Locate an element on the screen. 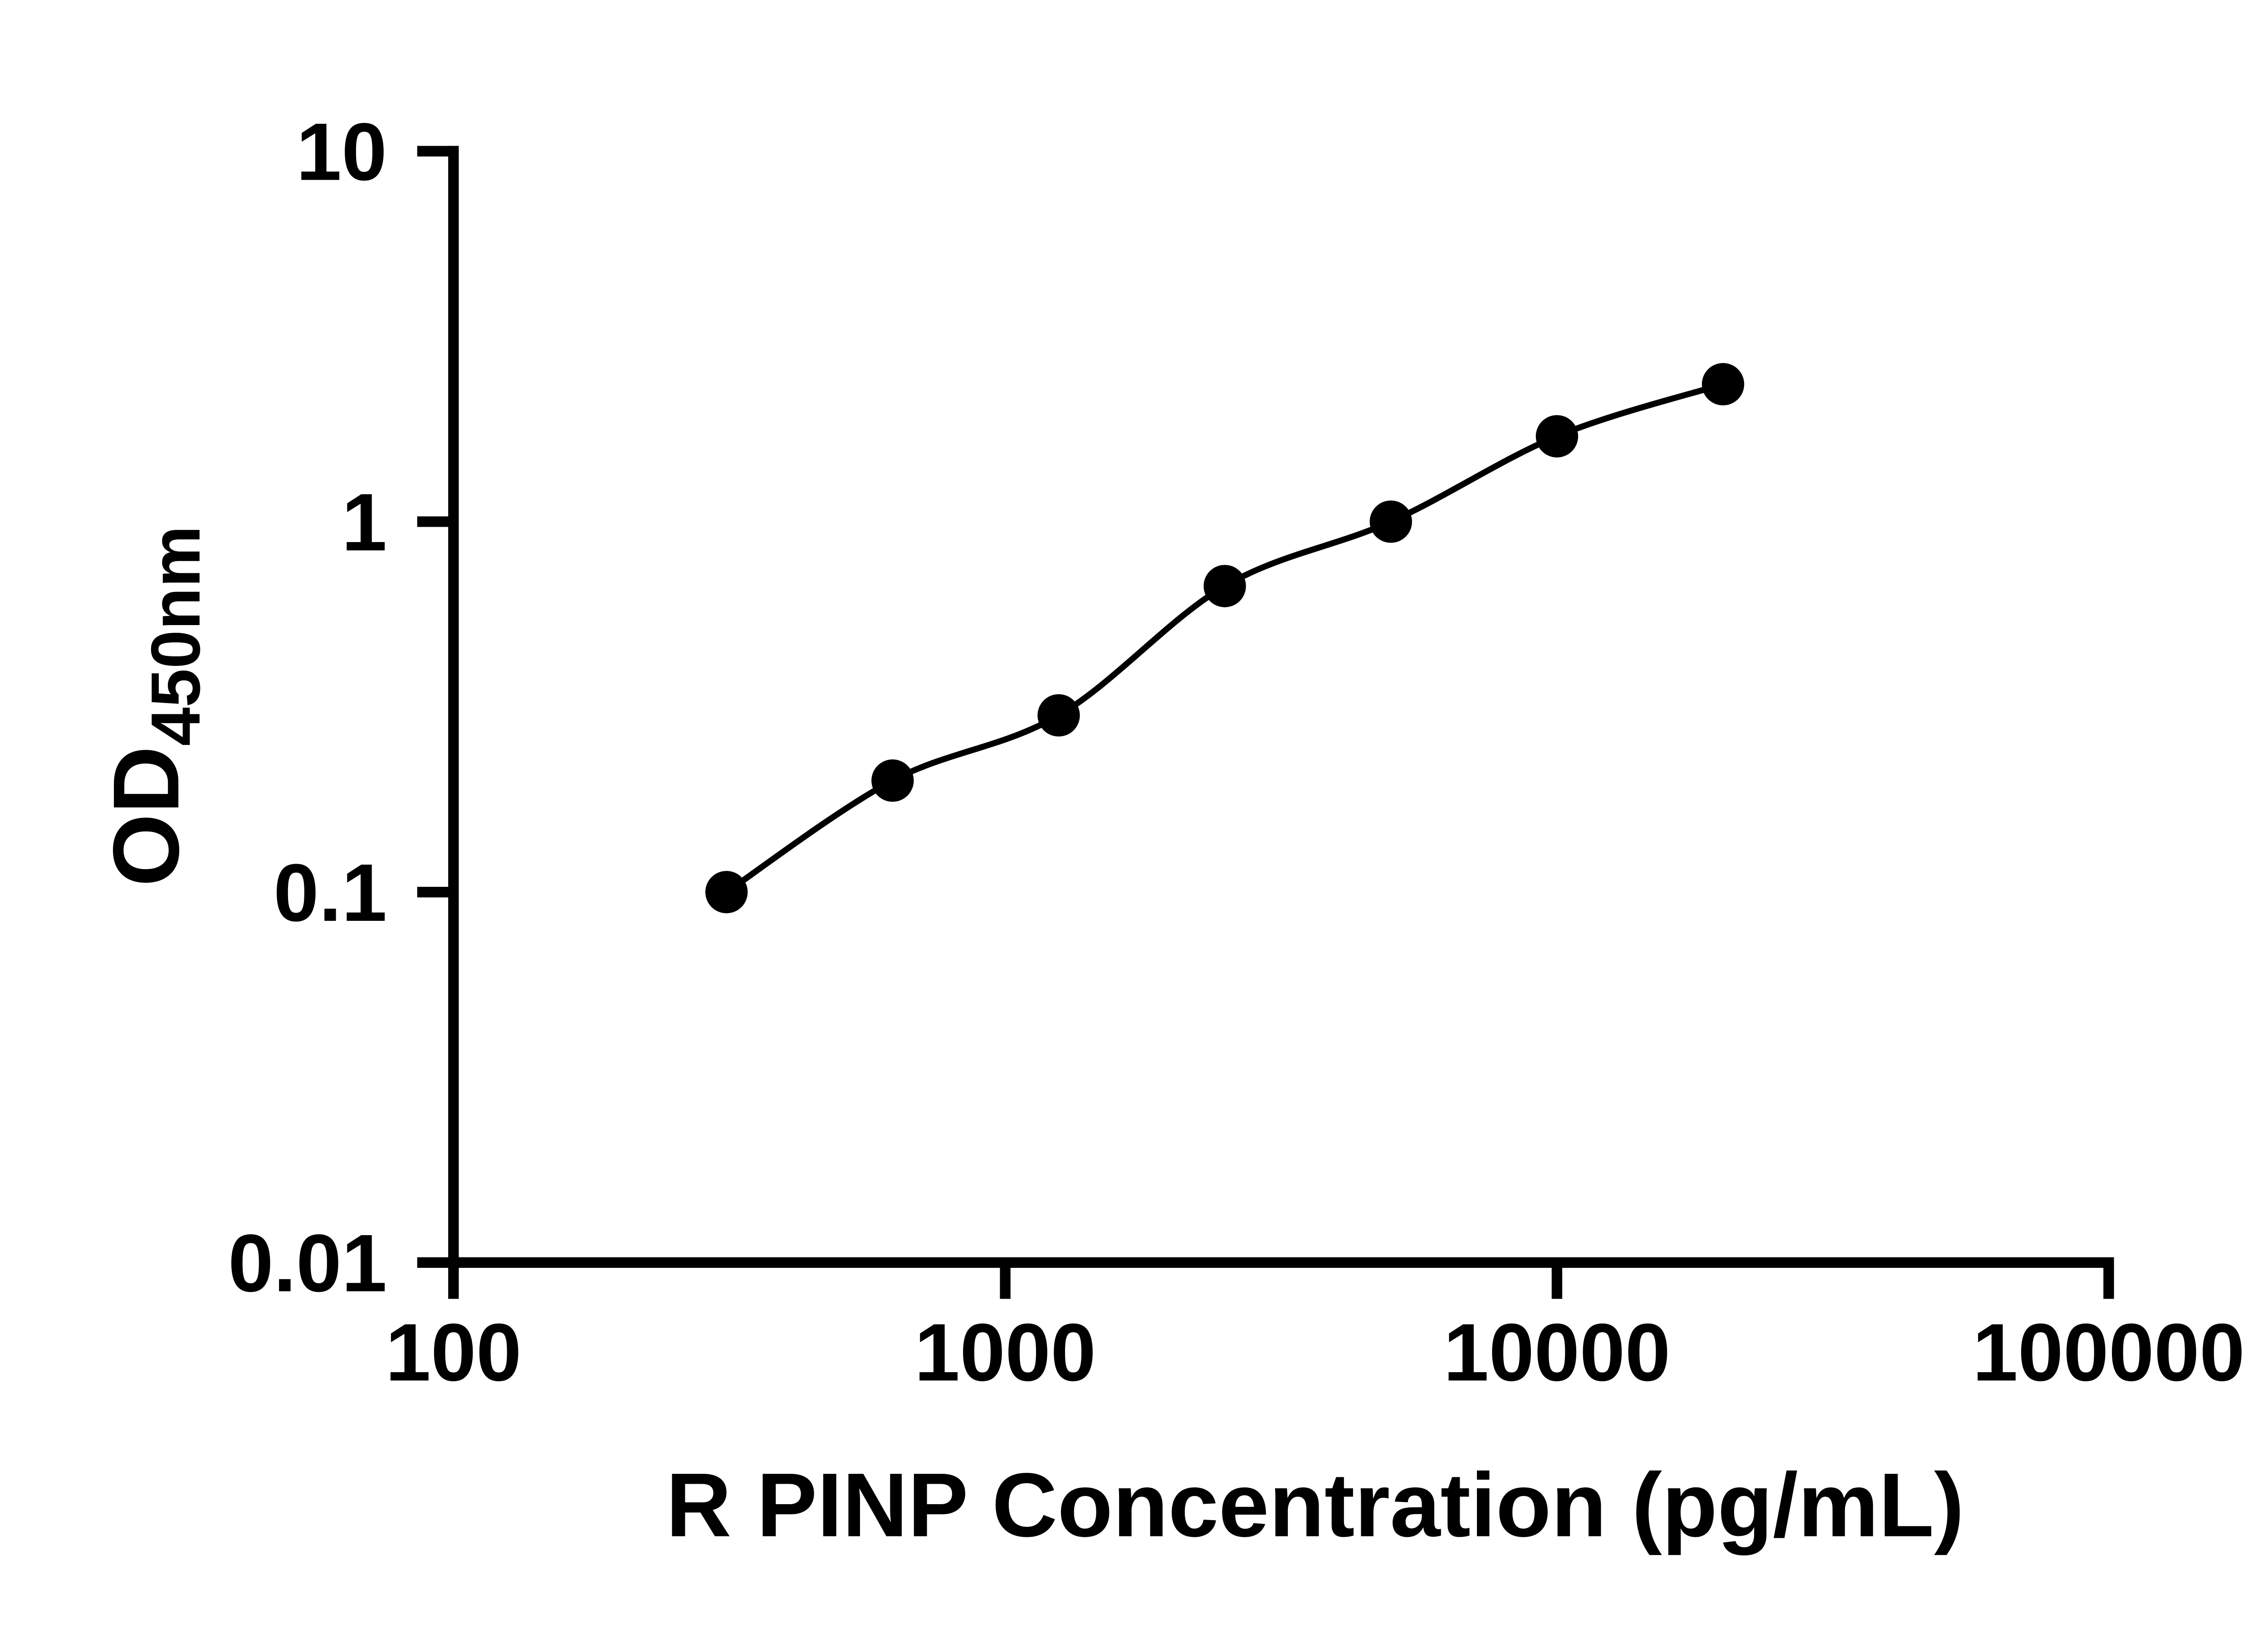 The height and width of the screenshot is (1633, 2268). x-tick-label: 100000 is located at coordinates (2109, 1352).